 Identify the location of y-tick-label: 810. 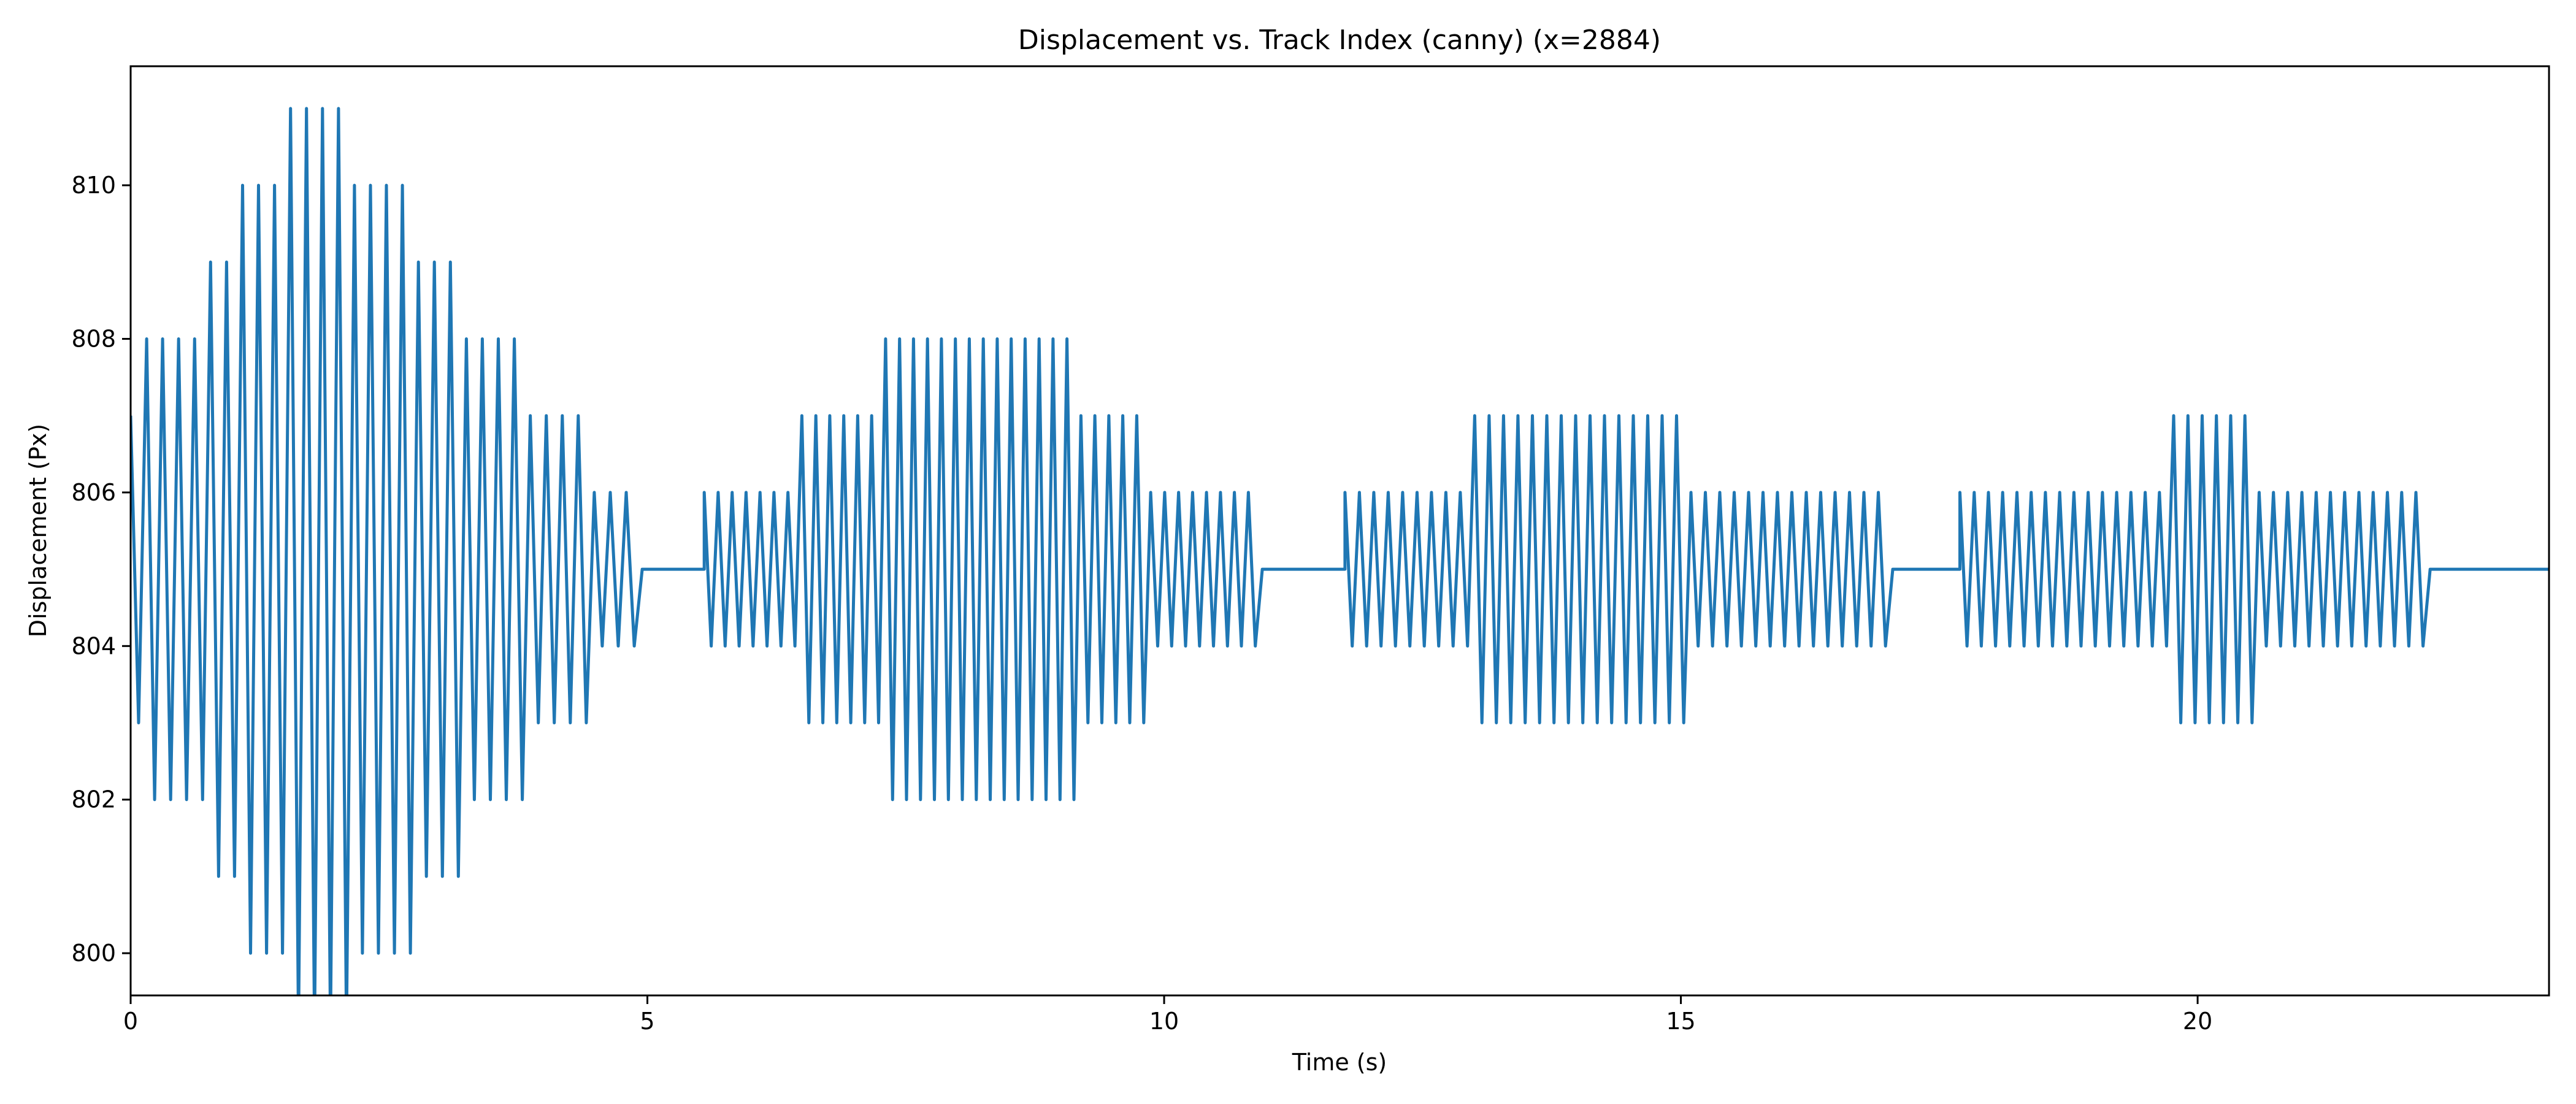
(93, 185).